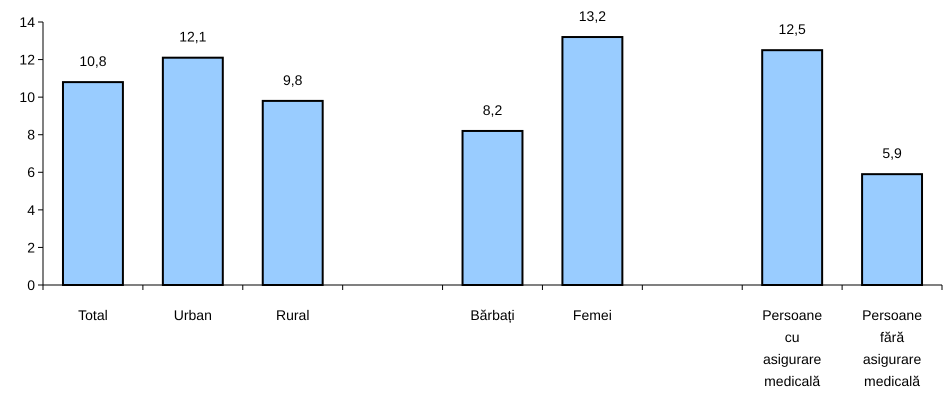 The height and width of the screenshot is (412, 948). Describe the element at coordinates (293, 315) in the screenshot. I see `x-tick-label: Rural` at that location.